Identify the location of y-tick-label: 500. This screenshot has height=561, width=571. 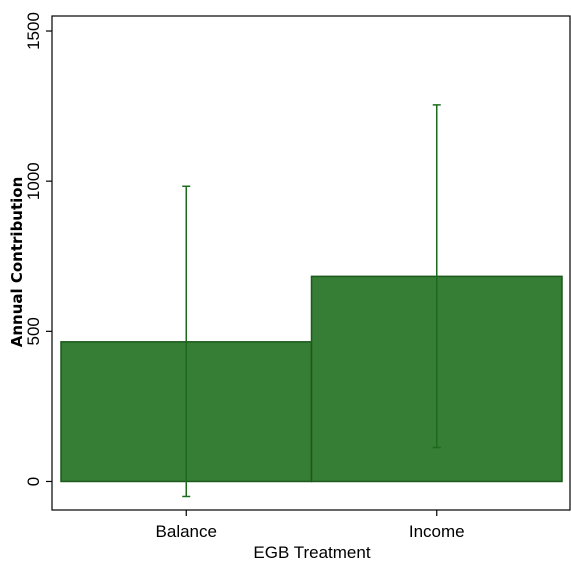
(33, 331).